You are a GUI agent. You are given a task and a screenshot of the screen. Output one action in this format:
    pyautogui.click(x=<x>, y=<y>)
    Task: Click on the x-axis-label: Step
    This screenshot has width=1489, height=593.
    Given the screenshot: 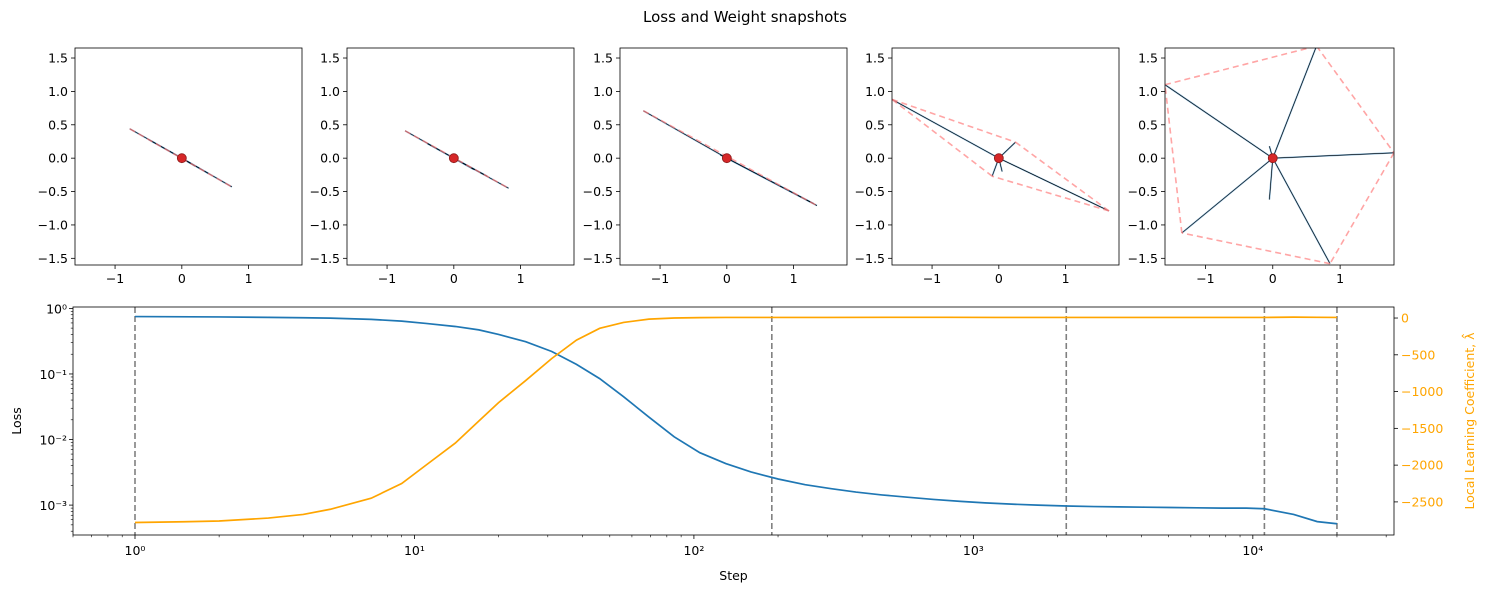 What is the action you would take?
    pyautogui.click(x=733, y=575)
    